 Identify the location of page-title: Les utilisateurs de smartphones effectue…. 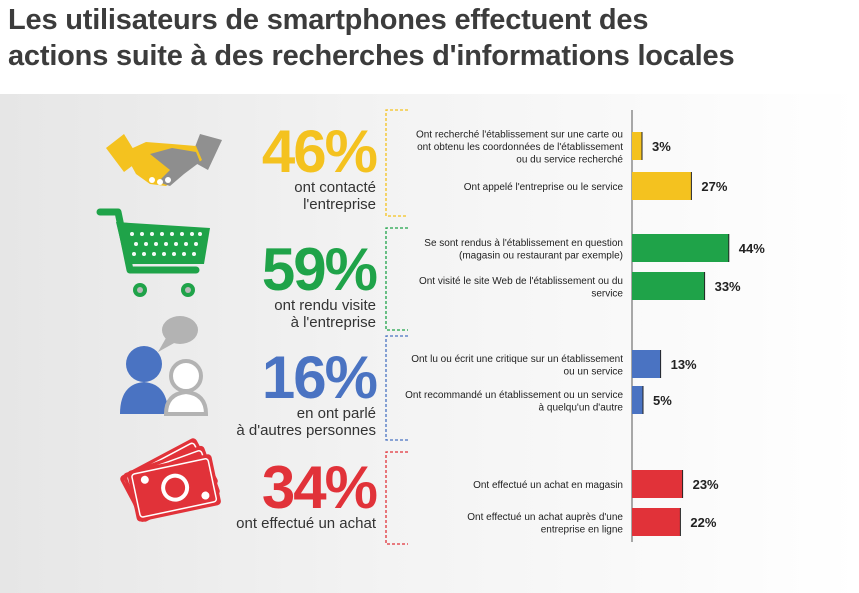
(430, 47).